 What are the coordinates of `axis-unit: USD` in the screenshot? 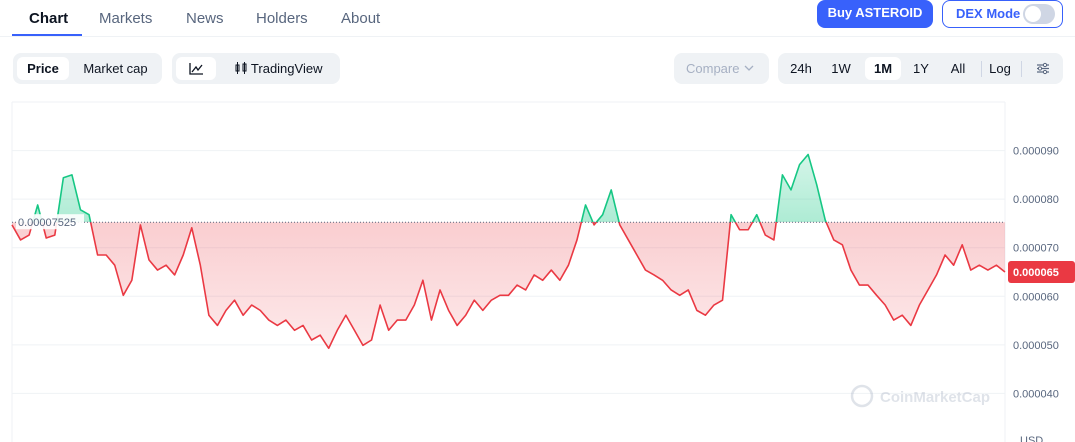 It's located at (1031, 438).